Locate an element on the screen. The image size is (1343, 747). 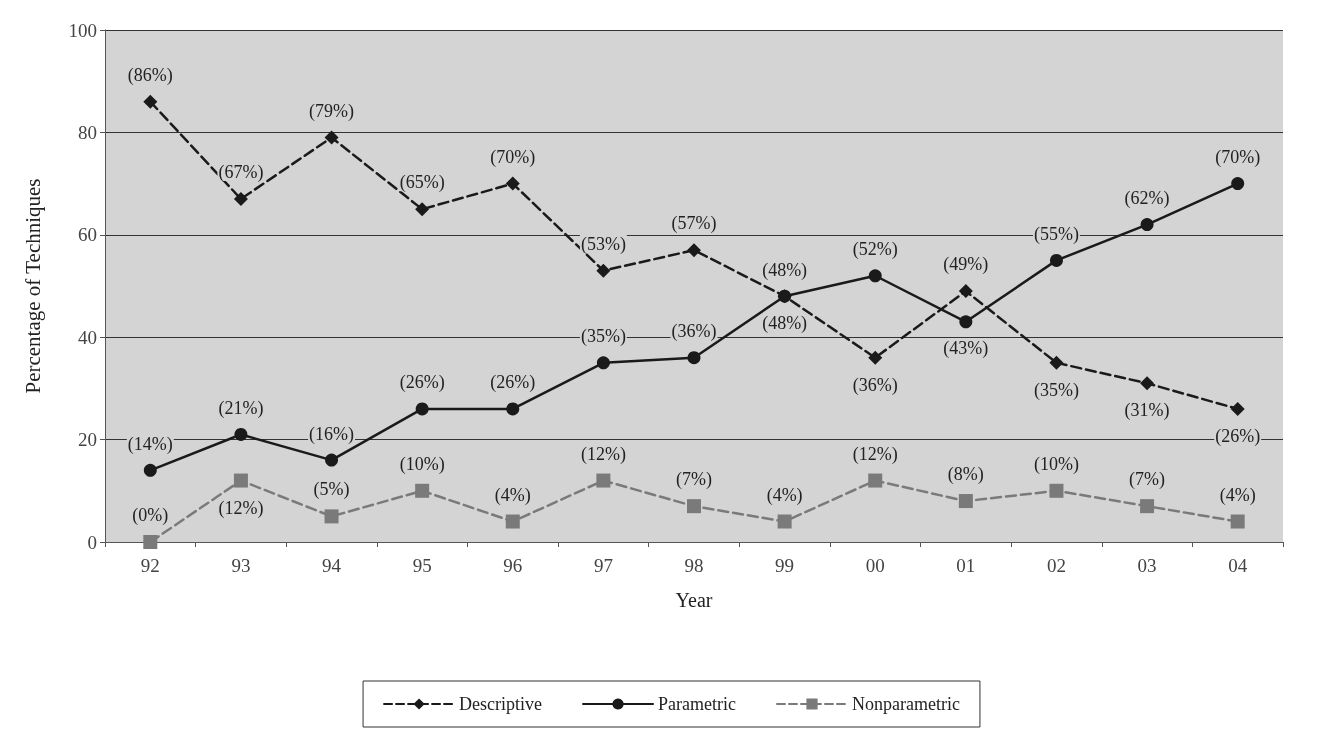
x-tick-label: 01 is located at coordinates (966, 565).